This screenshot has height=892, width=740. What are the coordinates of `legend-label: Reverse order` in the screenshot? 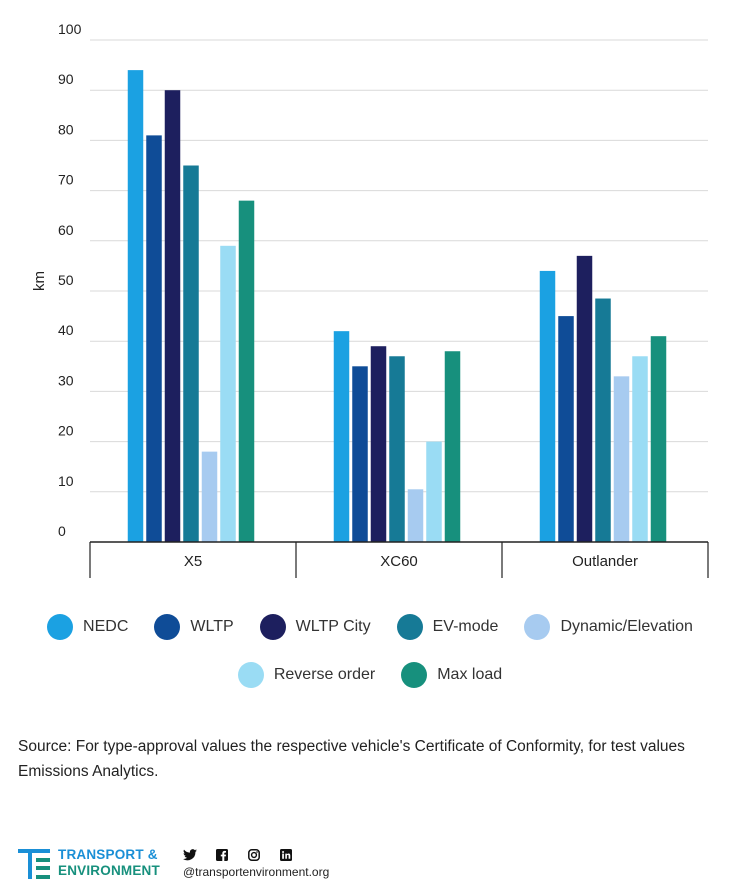 It's located at (324, 674).